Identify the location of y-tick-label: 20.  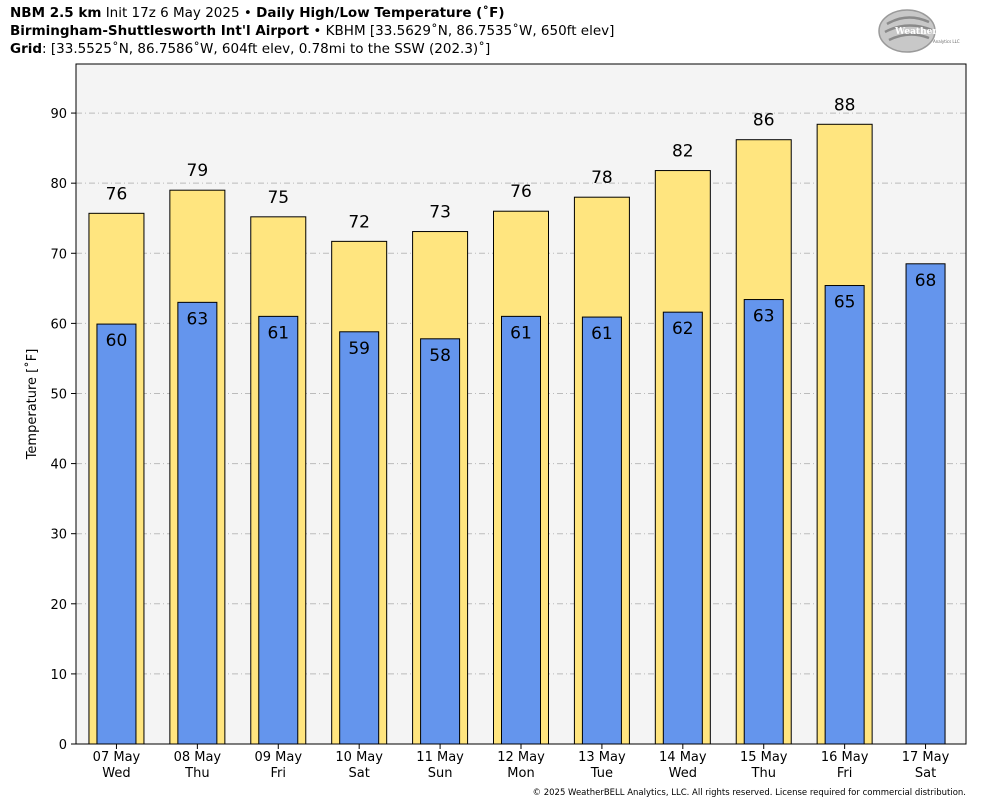
(58, 605).